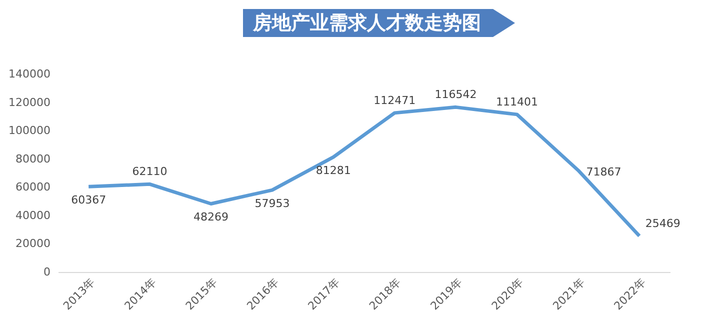 This screenshot has height=324, width=724. What do you see at coordinates (88, 200) in the screenshot?
I see `data-label: 60367` at bounding box center [88, 200].